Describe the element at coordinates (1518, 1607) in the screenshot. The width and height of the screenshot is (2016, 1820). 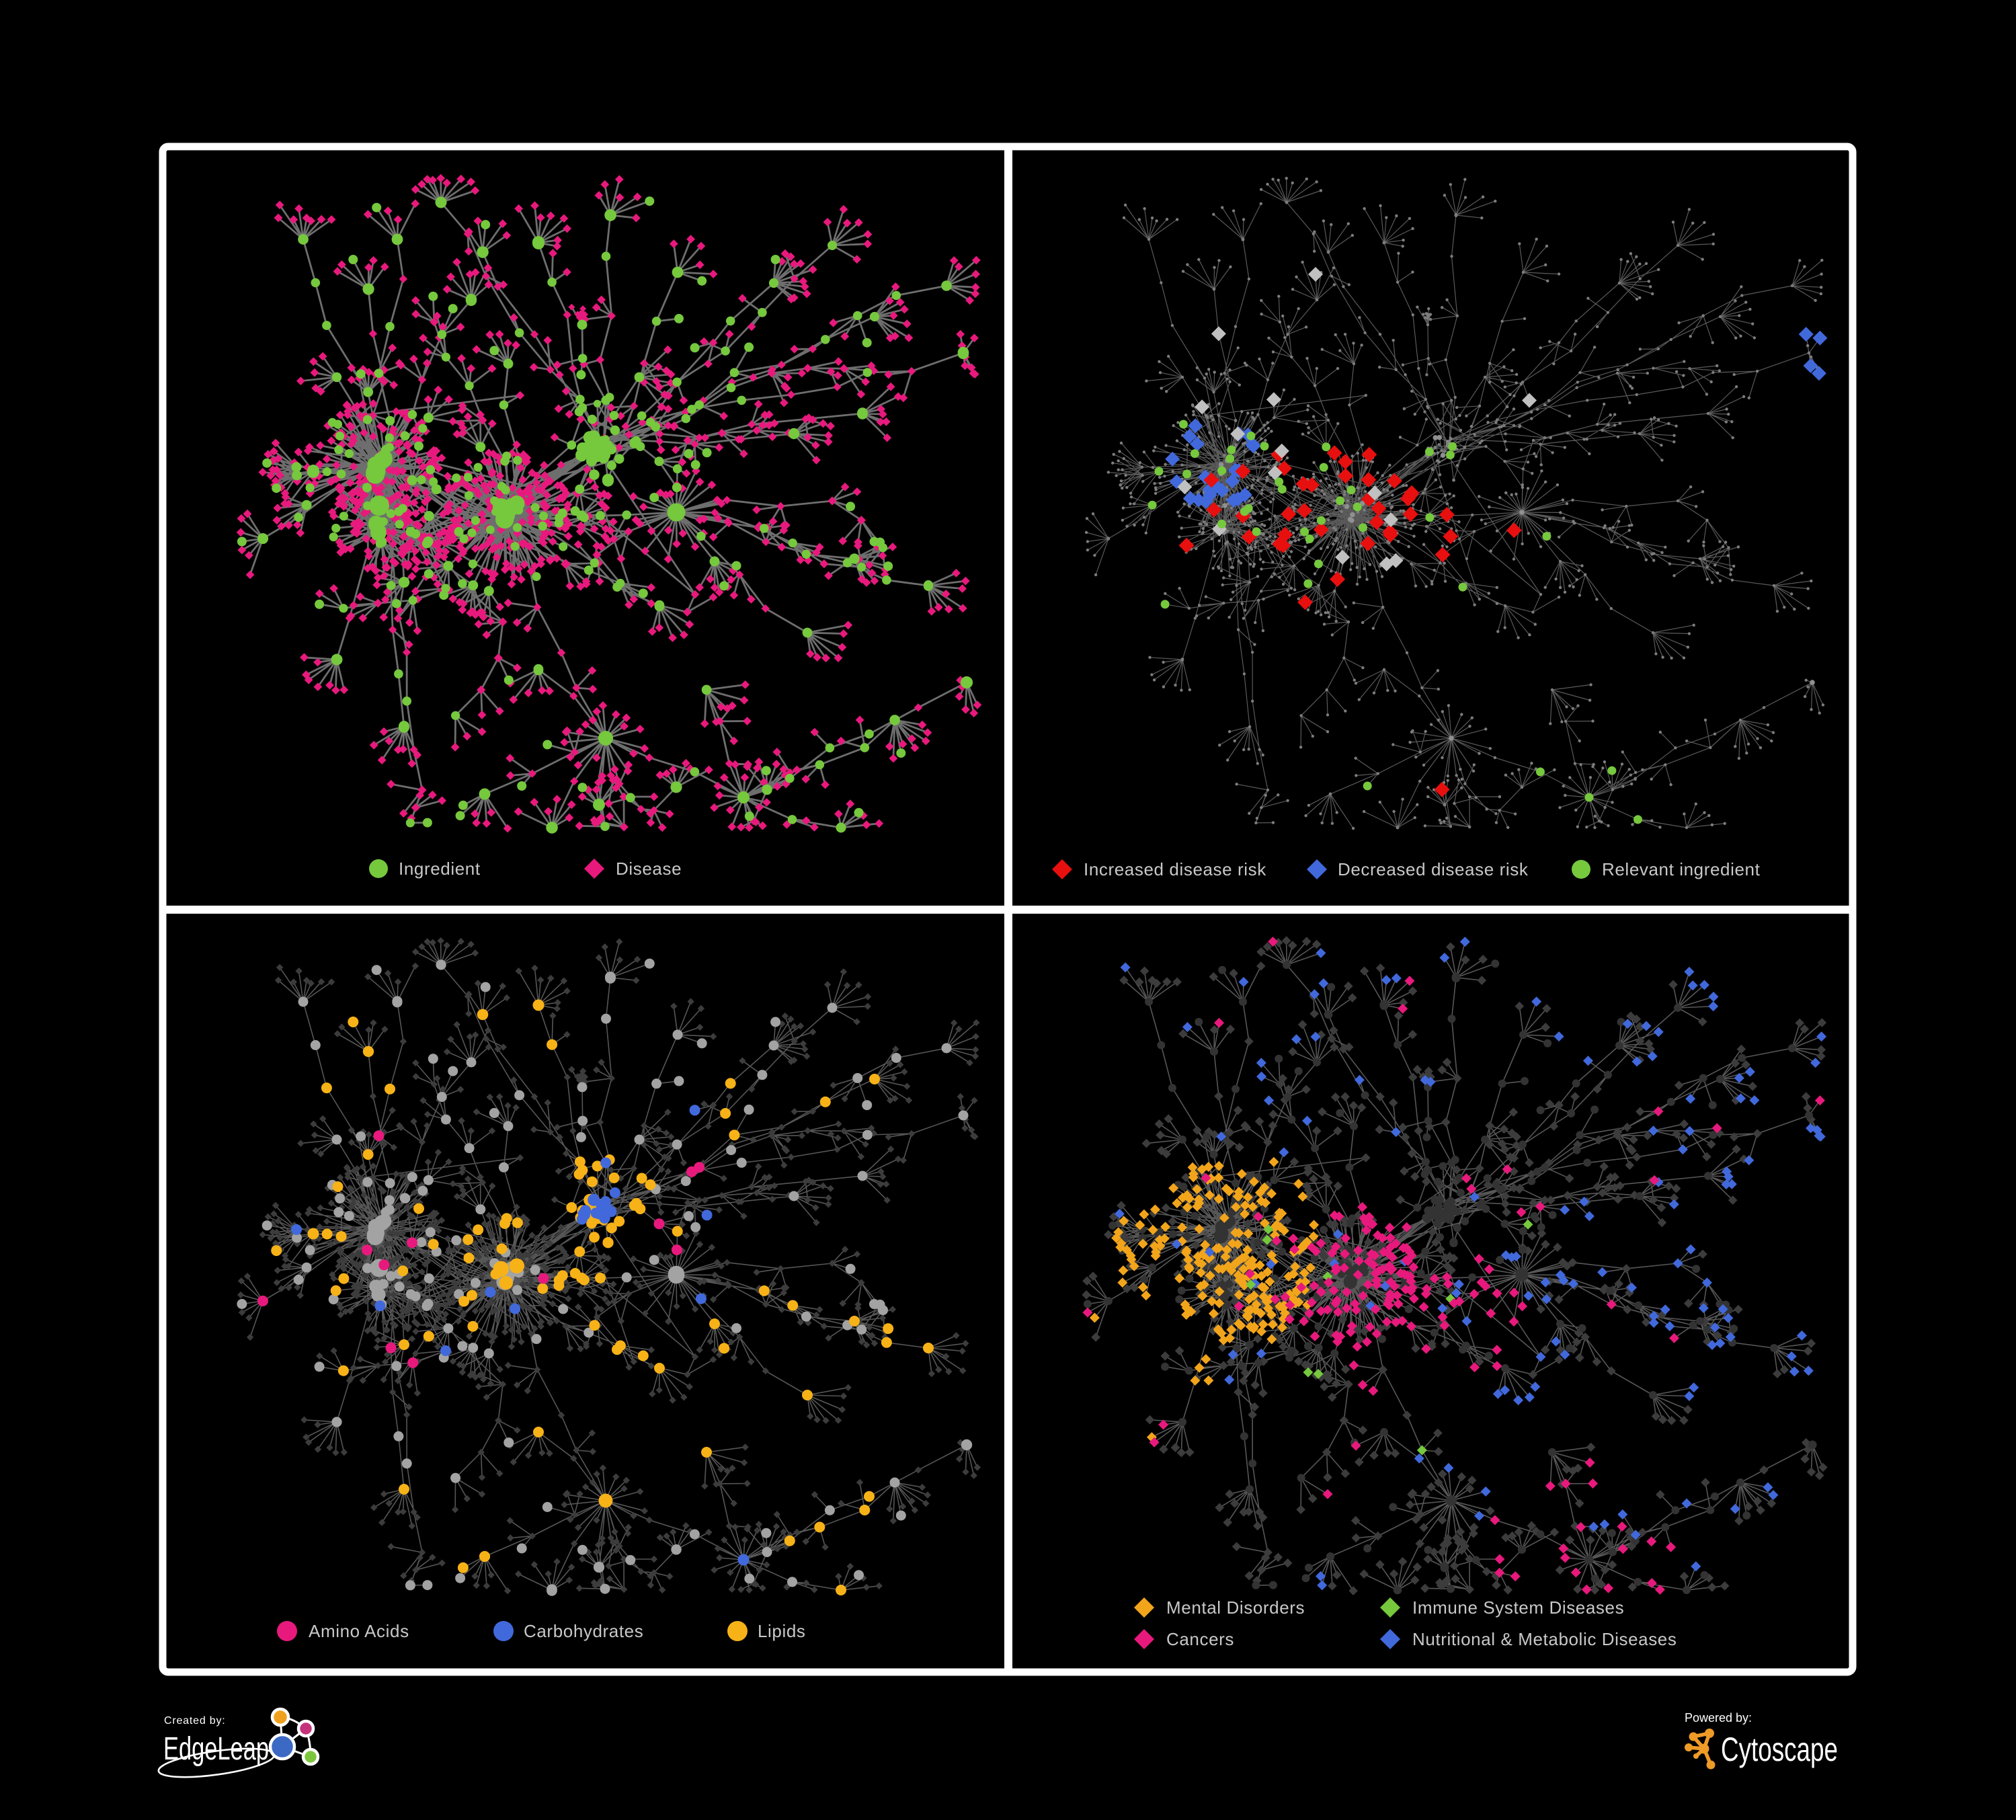
I see `svg-text: Immune System Diseases` at that location.